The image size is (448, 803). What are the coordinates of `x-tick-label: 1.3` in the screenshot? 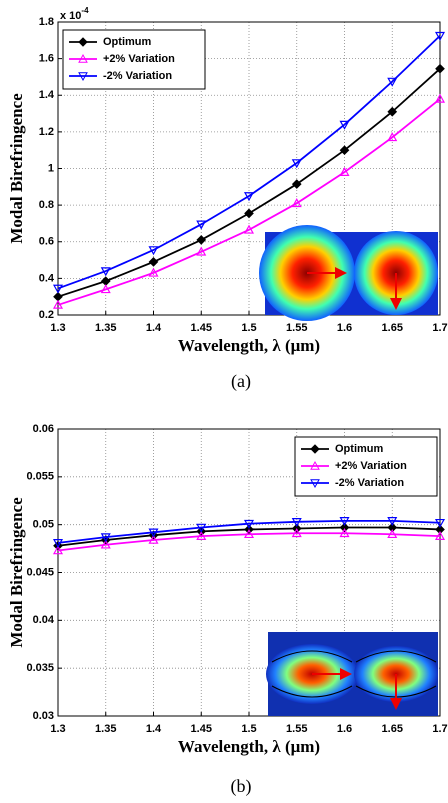 It's located at (57, 328).